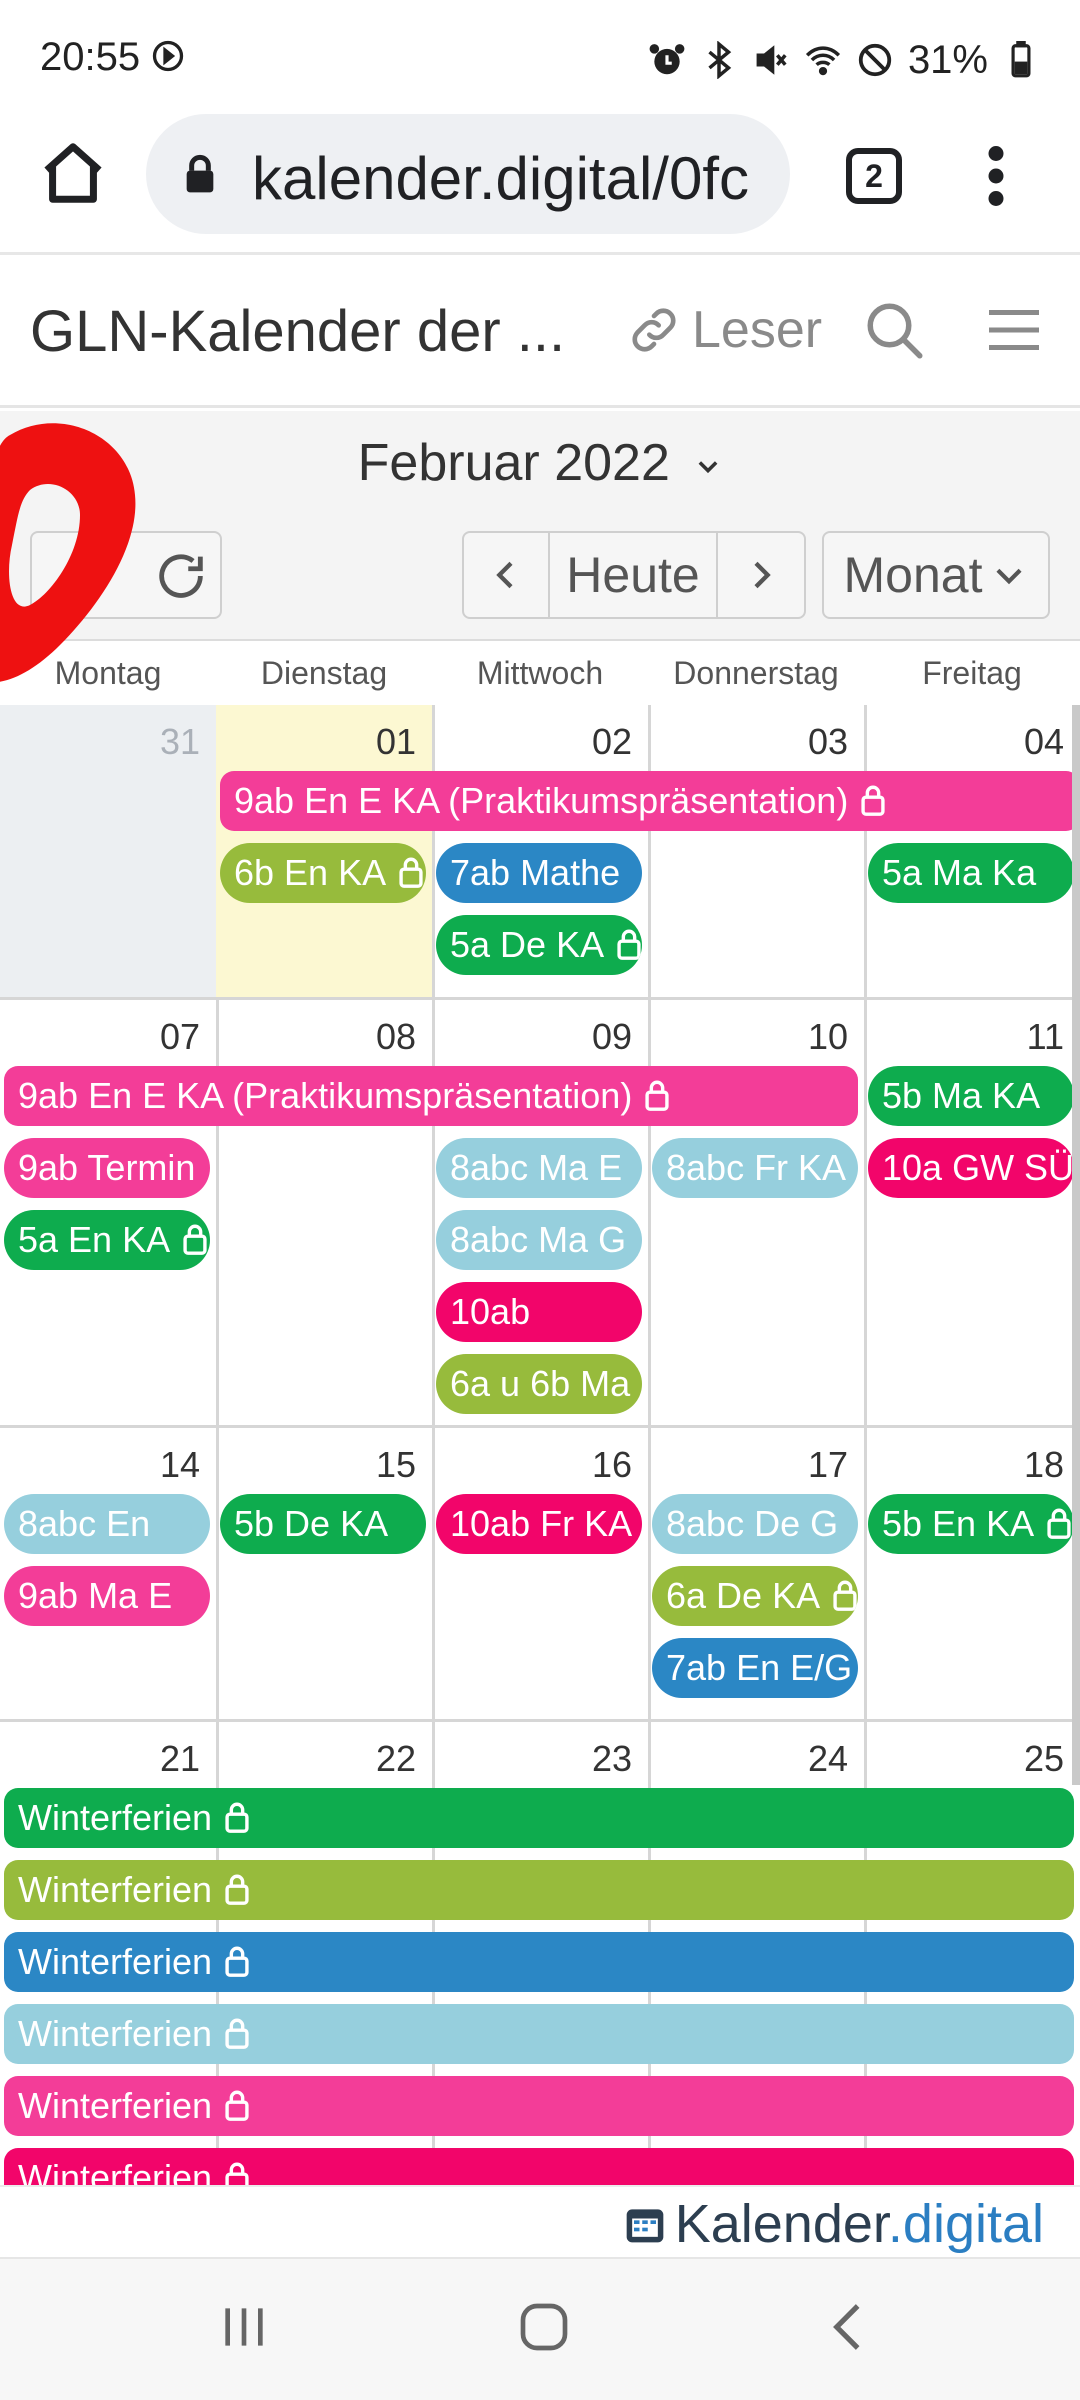 This screenshot has width=1080, height=2400. What do you see at coordinates (109, 851) in the screenshot?
I see `day-cell: 31` at bounding box center [109, 851].